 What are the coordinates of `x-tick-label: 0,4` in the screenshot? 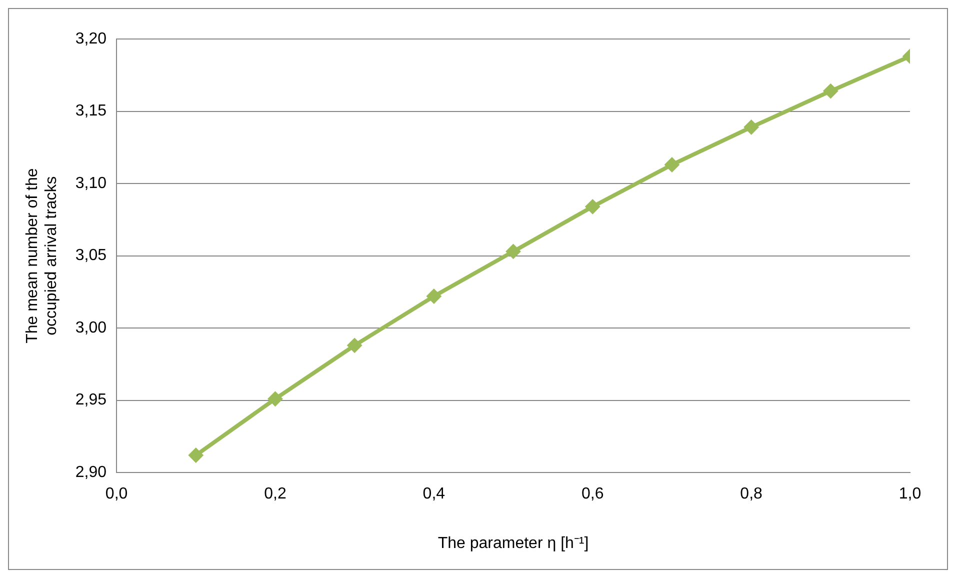 It's located at (434, 494).